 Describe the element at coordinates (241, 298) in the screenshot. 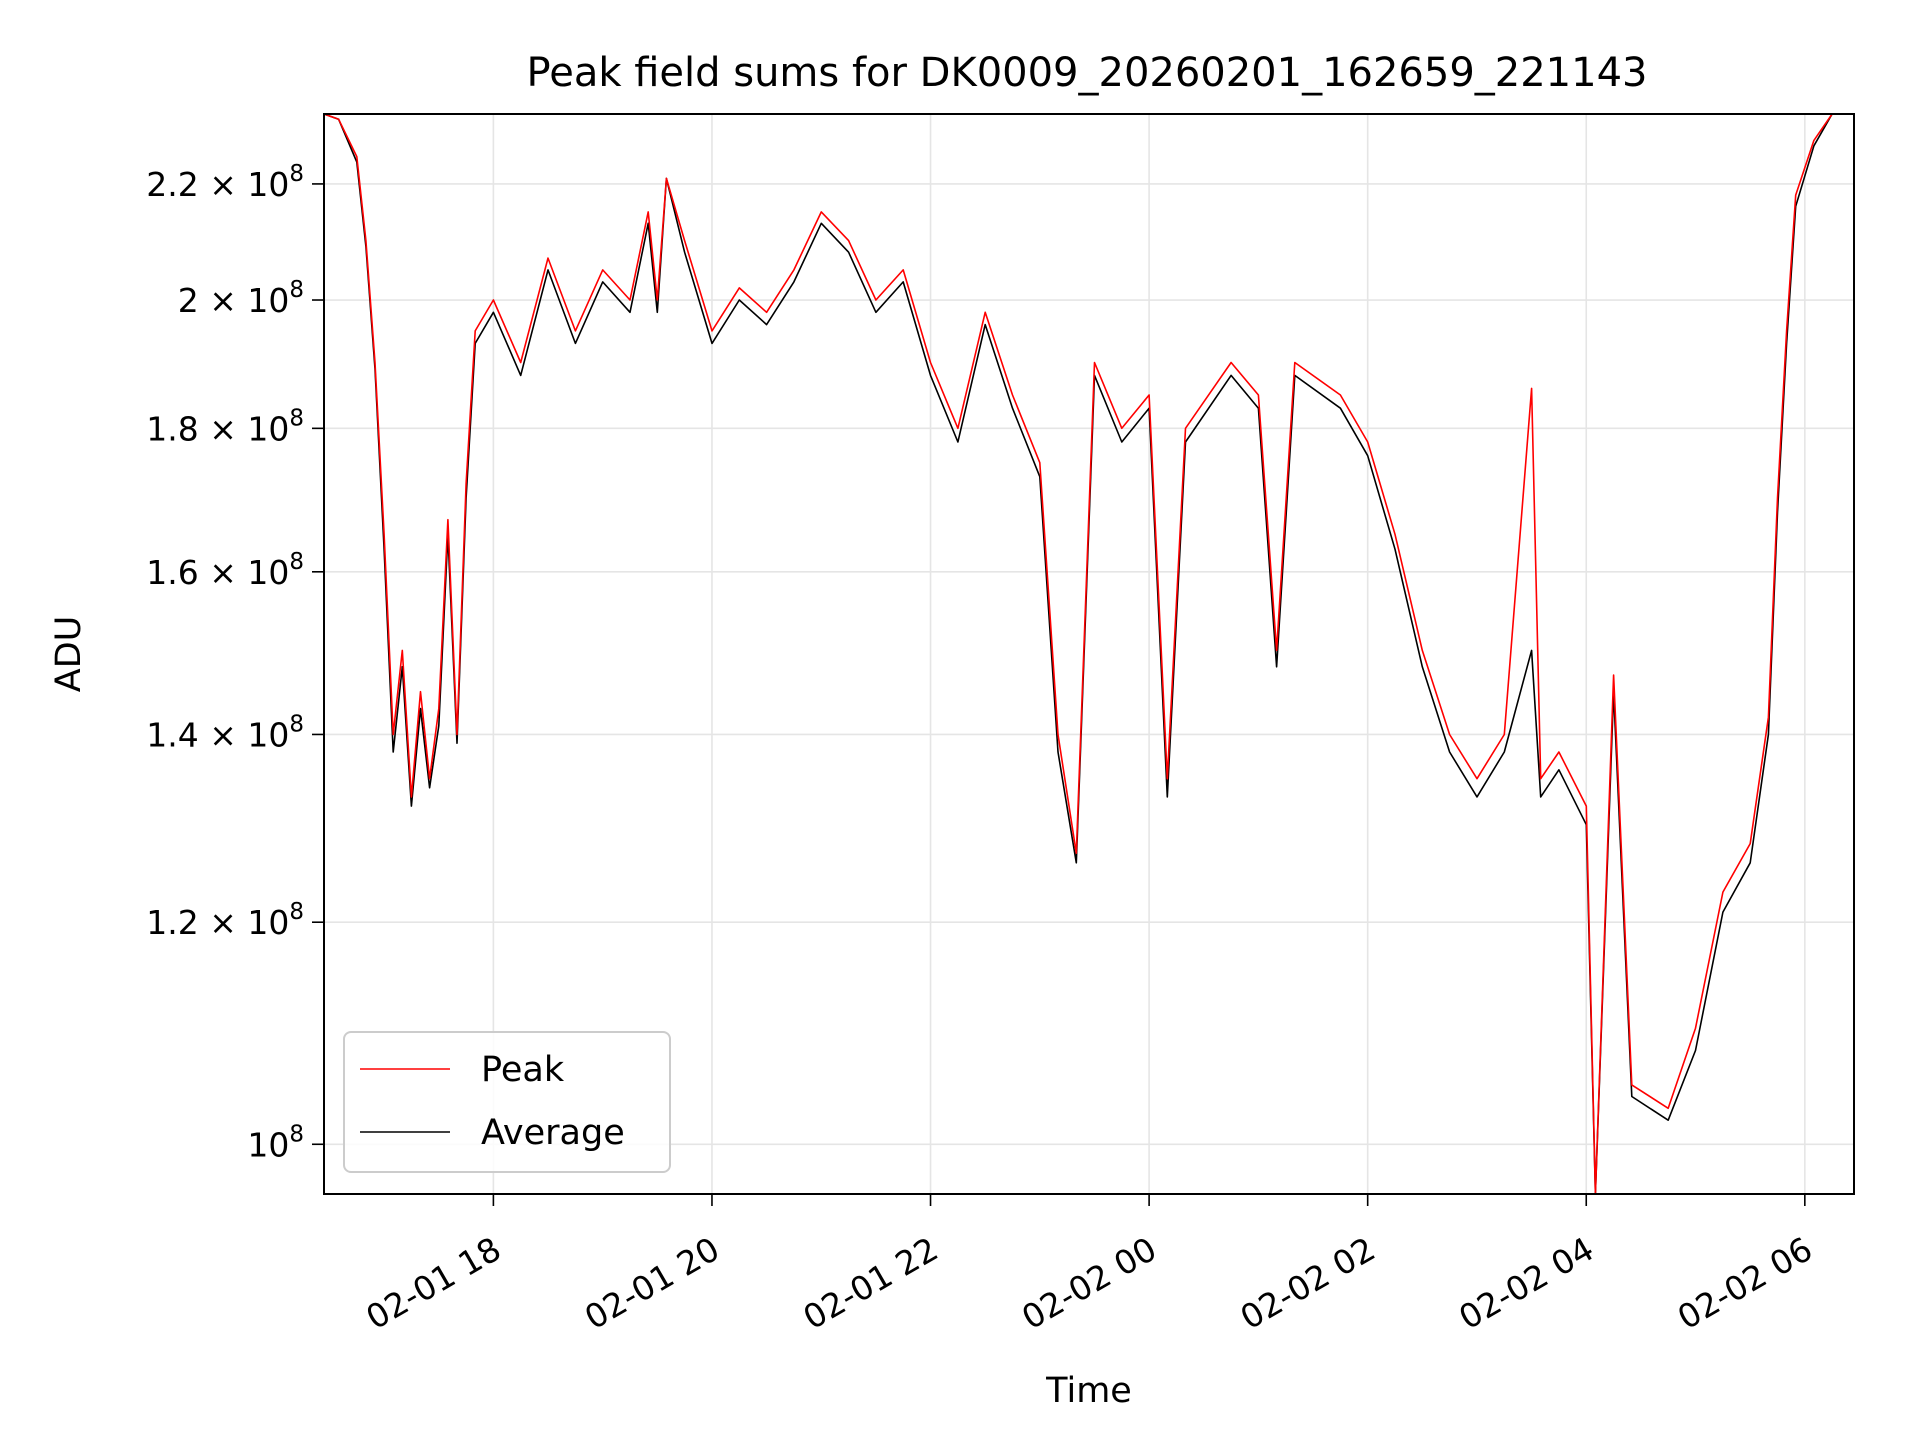

I see `y-tick-label: 2 × 108` at that location.